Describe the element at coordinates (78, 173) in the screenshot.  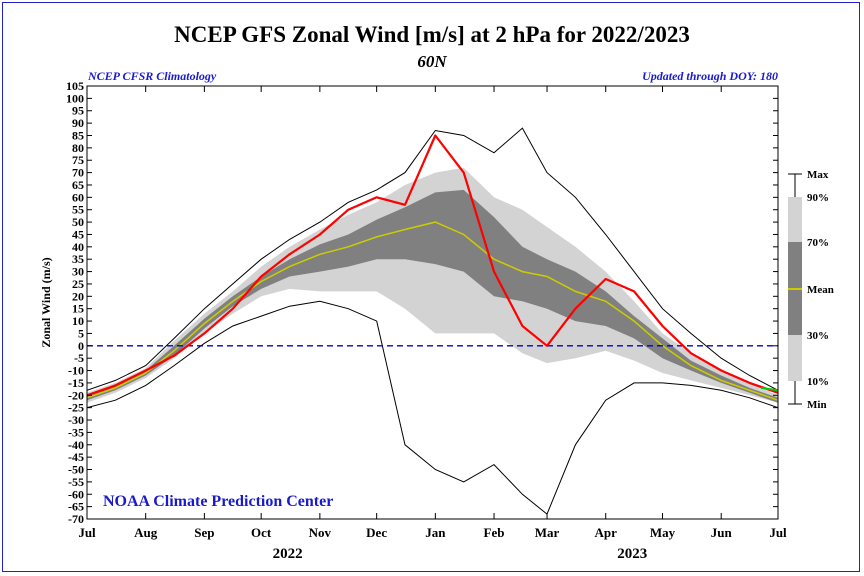
I see `y-tick-label: 70` at that location.